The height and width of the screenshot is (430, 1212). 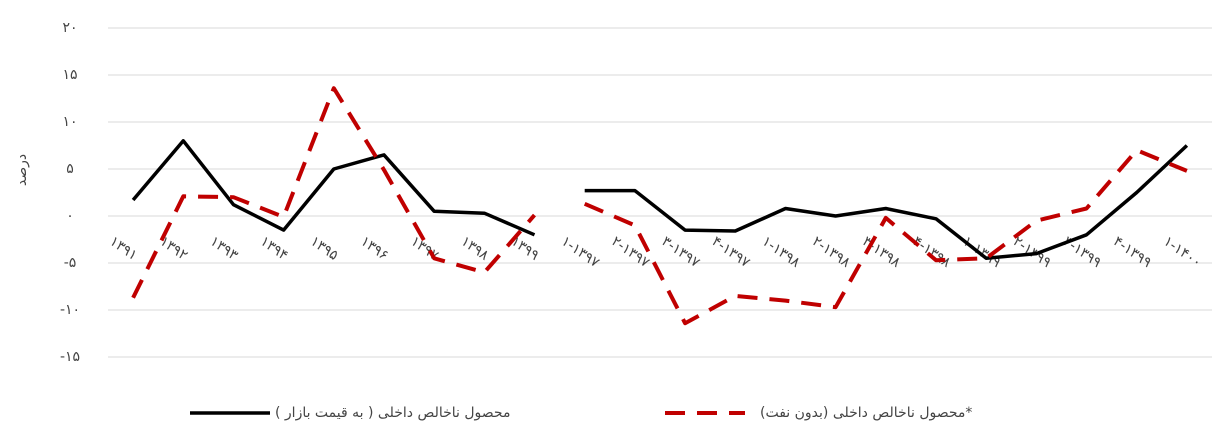 What do you see at coordinates (731, 252) in the screenshot?
I see `x-tick-label: ۴-۱۳۹۷` at bounding box center [731, 252].